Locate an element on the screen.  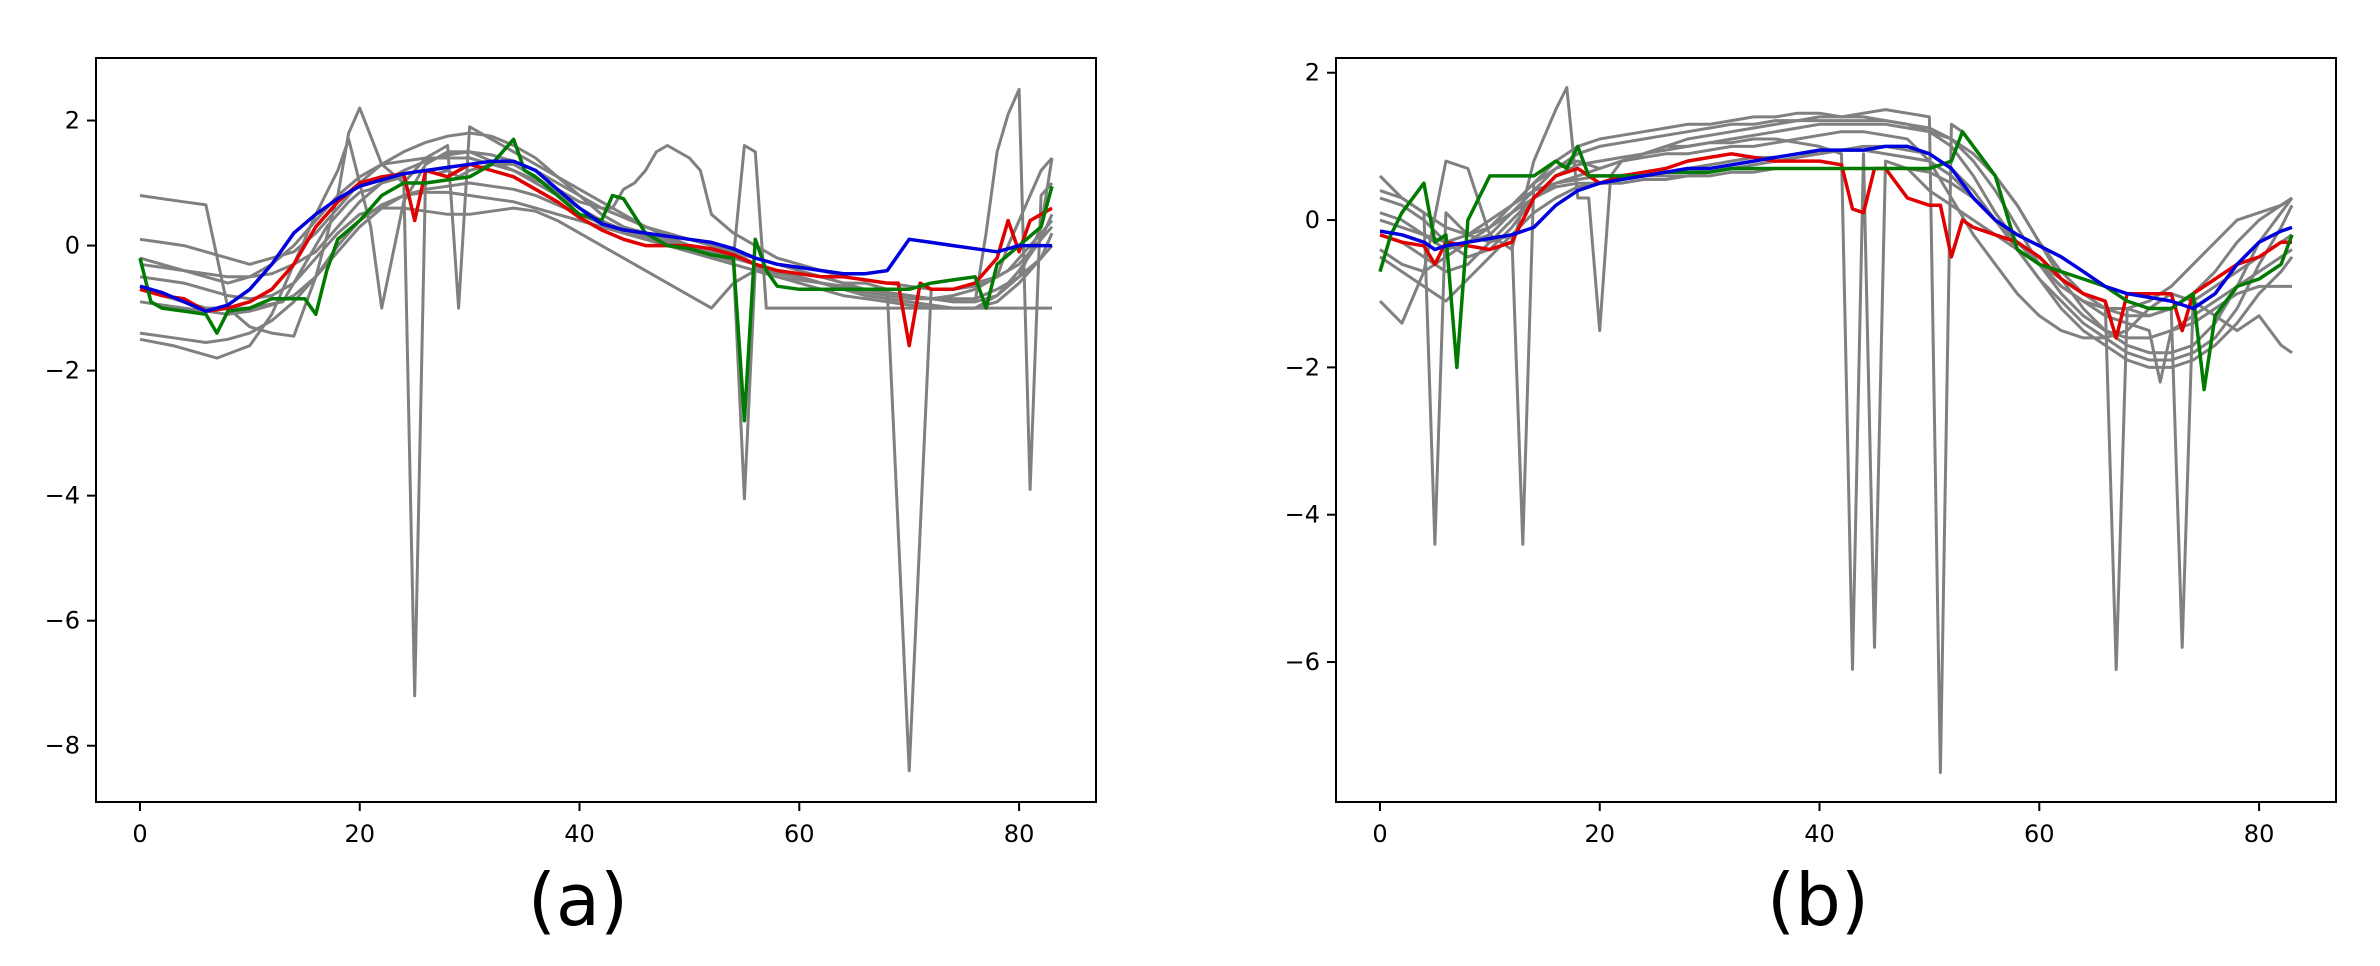
y-tick-label: −8 is located at coordinates (62, 746).